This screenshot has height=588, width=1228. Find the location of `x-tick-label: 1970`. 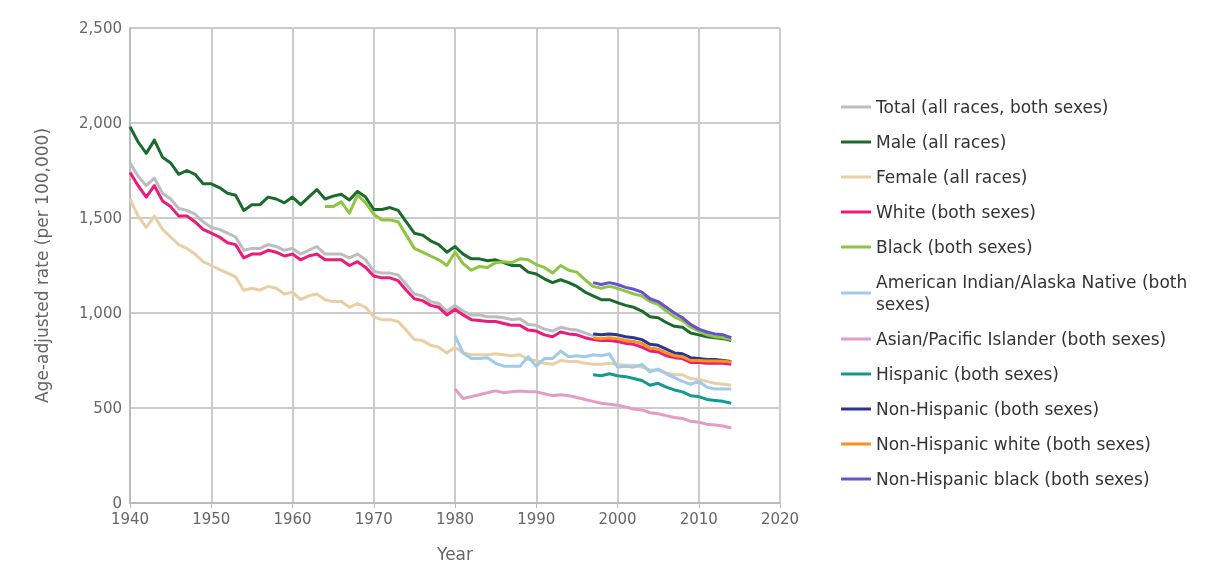

x-tick-label: 1970 is located at coordinates (373, 518).